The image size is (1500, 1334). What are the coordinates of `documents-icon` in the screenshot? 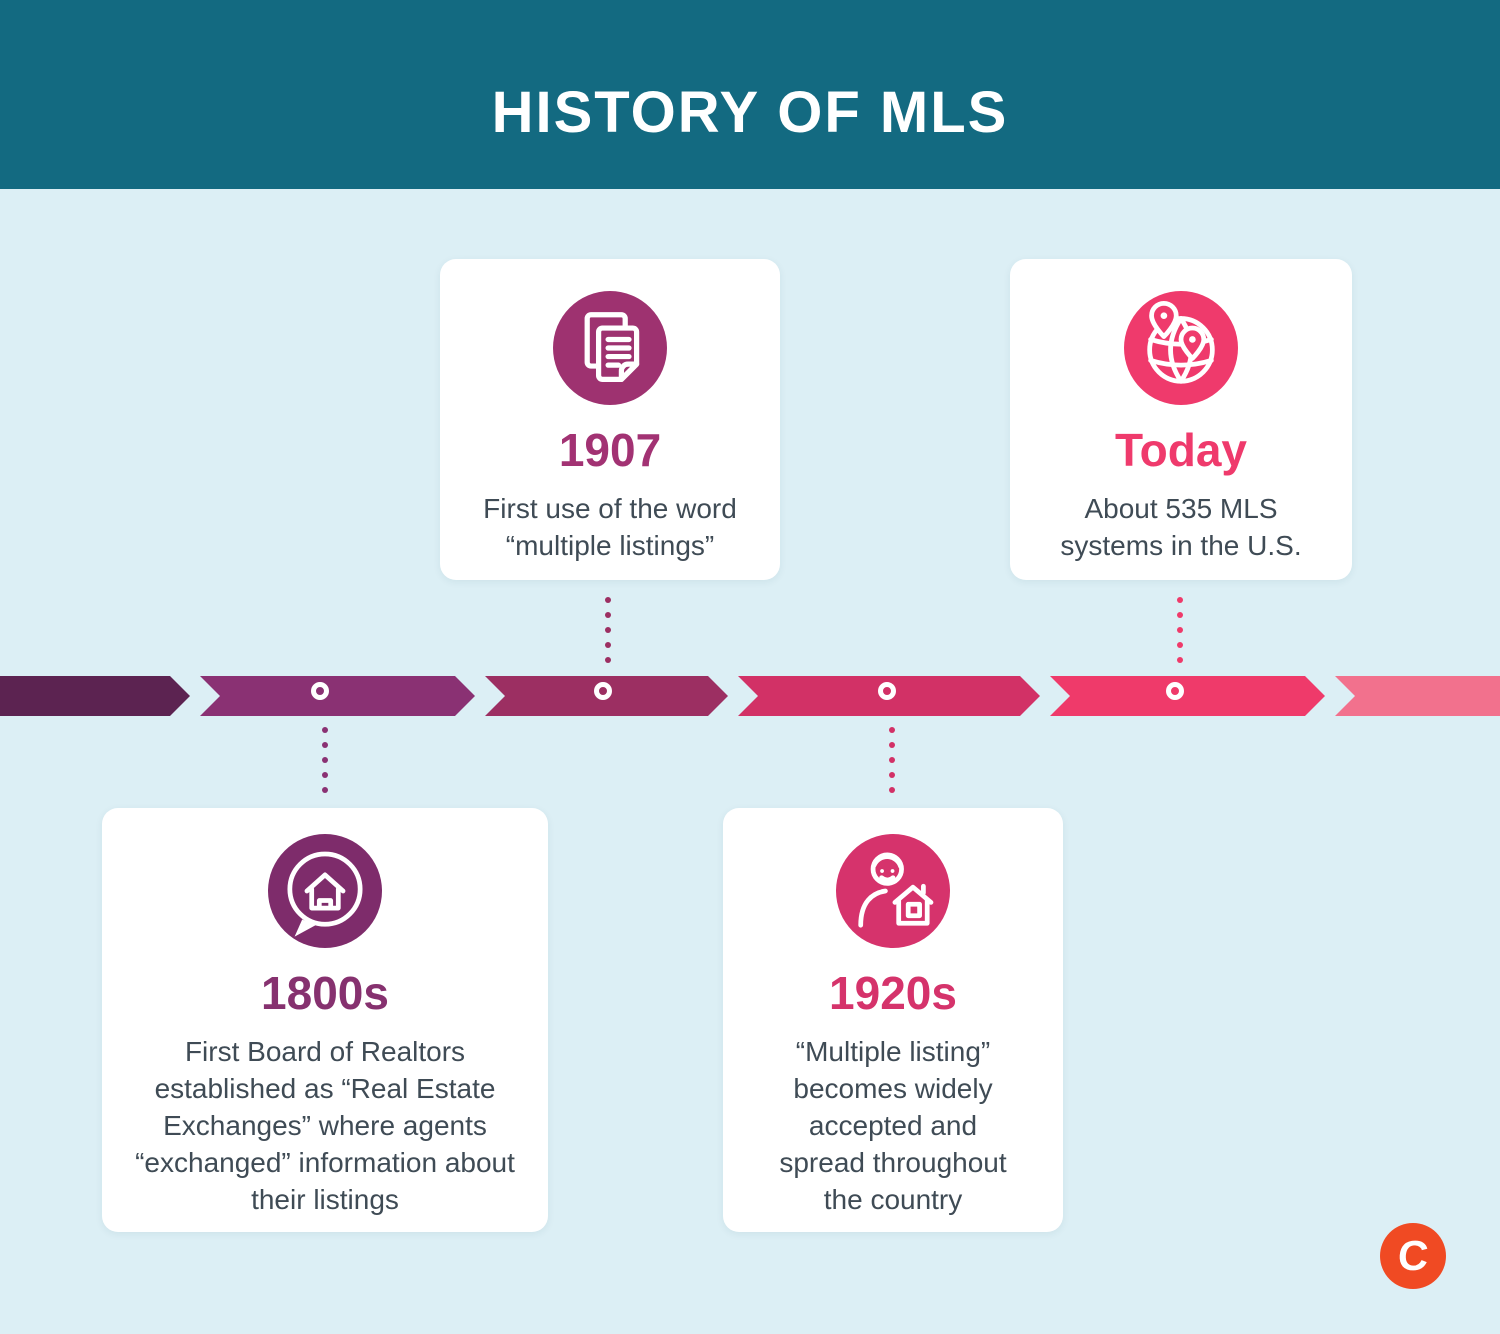 It's located at (610, 348).